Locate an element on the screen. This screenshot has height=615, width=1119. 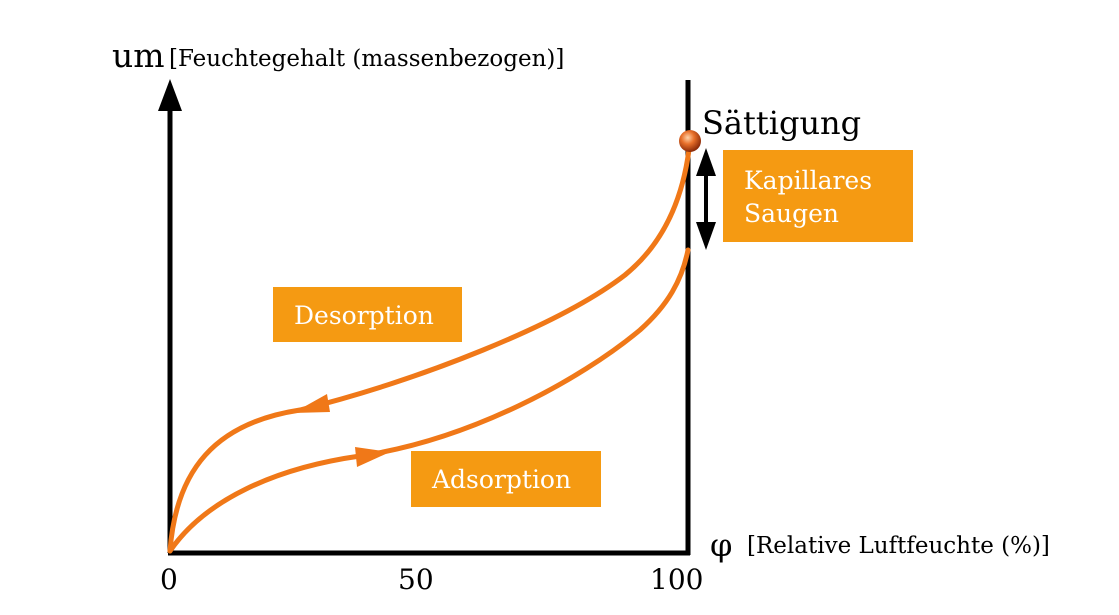
kapillares-saugen-label-line2: Saugen is located at coordinates (791, 213).